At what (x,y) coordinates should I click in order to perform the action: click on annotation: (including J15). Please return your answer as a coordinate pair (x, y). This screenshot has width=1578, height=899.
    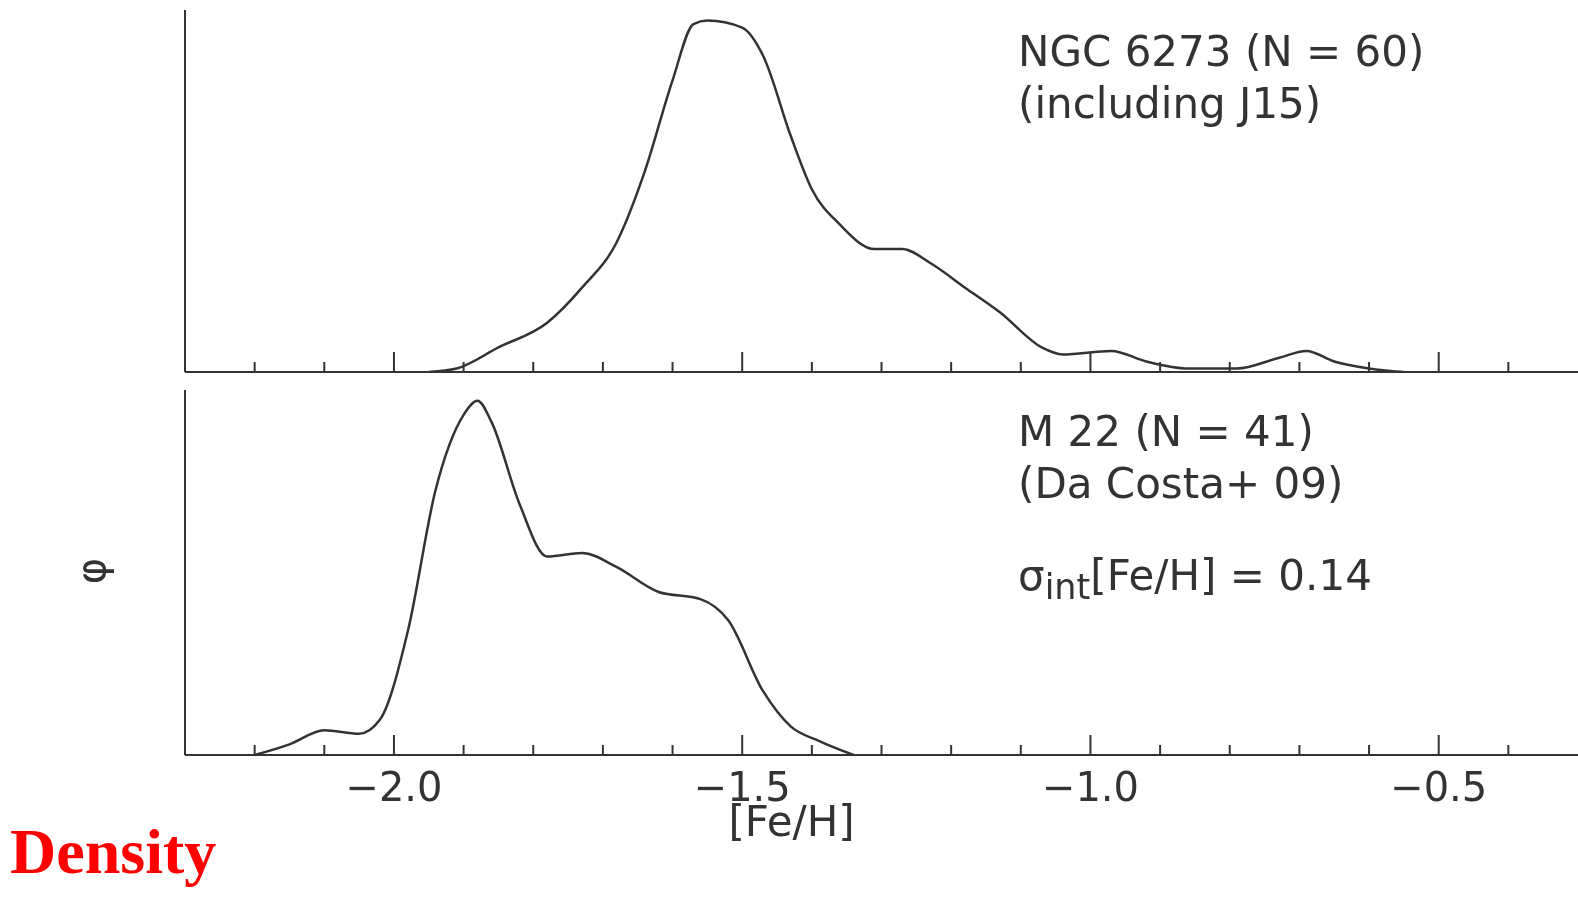
    Looking at the image, I should click on (1170, 103).